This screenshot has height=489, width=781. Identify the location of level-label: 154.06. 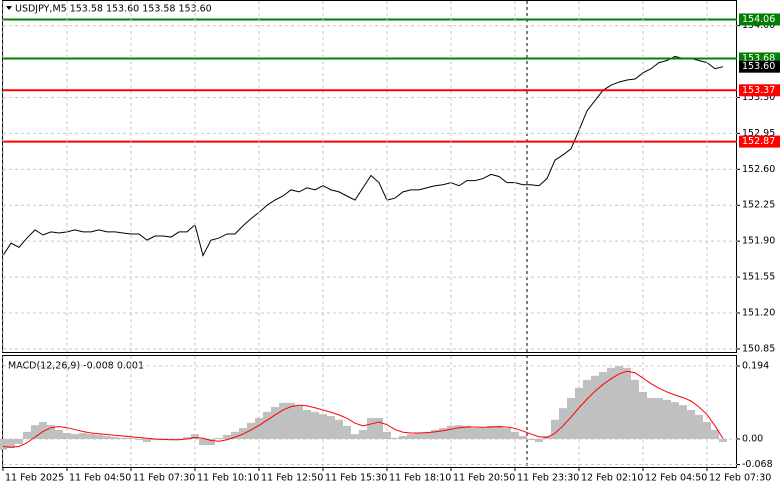
(758, 19).